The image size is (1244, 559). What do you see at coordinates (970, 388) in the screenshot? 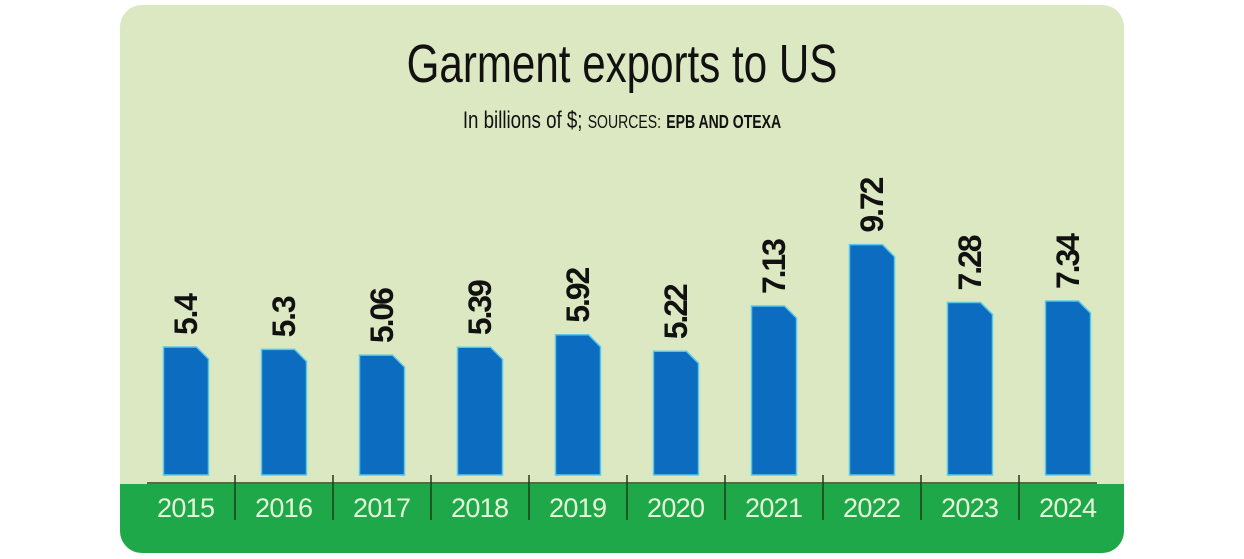
I see `bar-2023` at bounding box center [970, 388].